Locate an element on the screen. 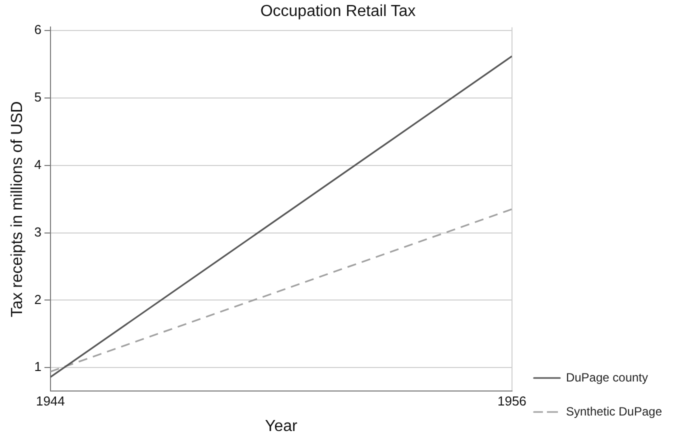 Image resolution: width=676 pixels, height=444 pixels. y-tick-label: 5 is located at coordinates (38, 97).